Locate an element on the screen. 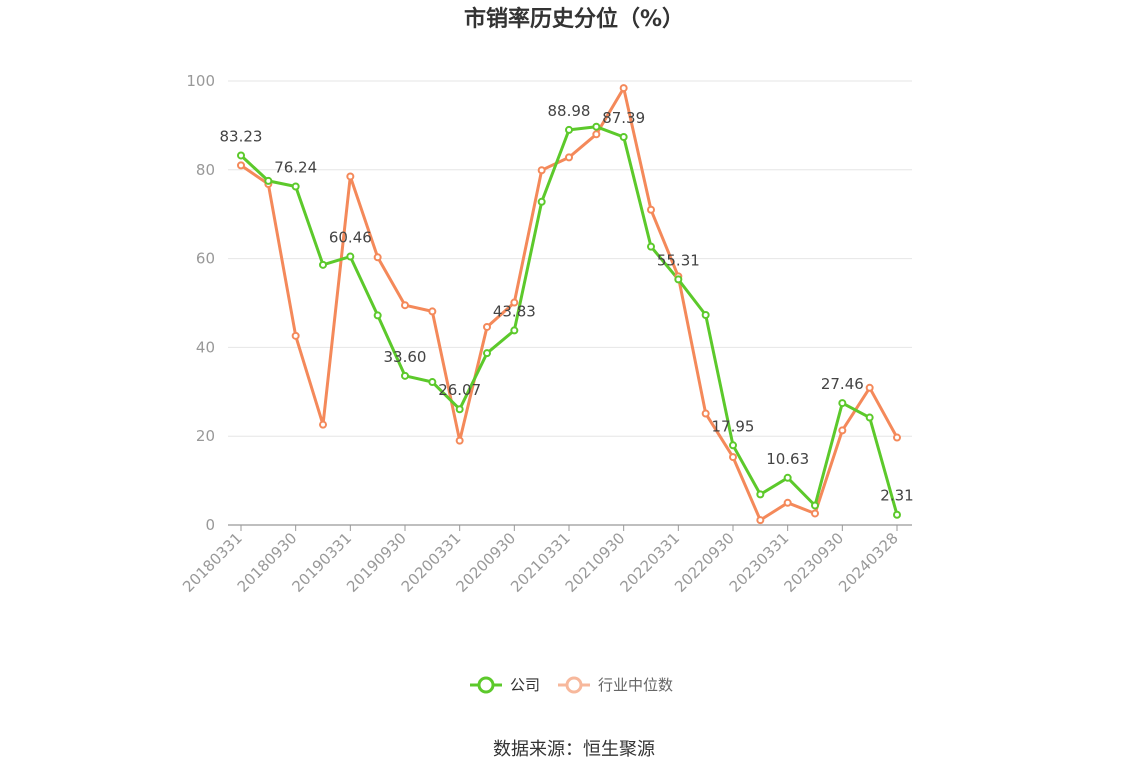 This screenshot has height=776, width=1148. data-label: 17.95 is located at coordinates (733, 426).